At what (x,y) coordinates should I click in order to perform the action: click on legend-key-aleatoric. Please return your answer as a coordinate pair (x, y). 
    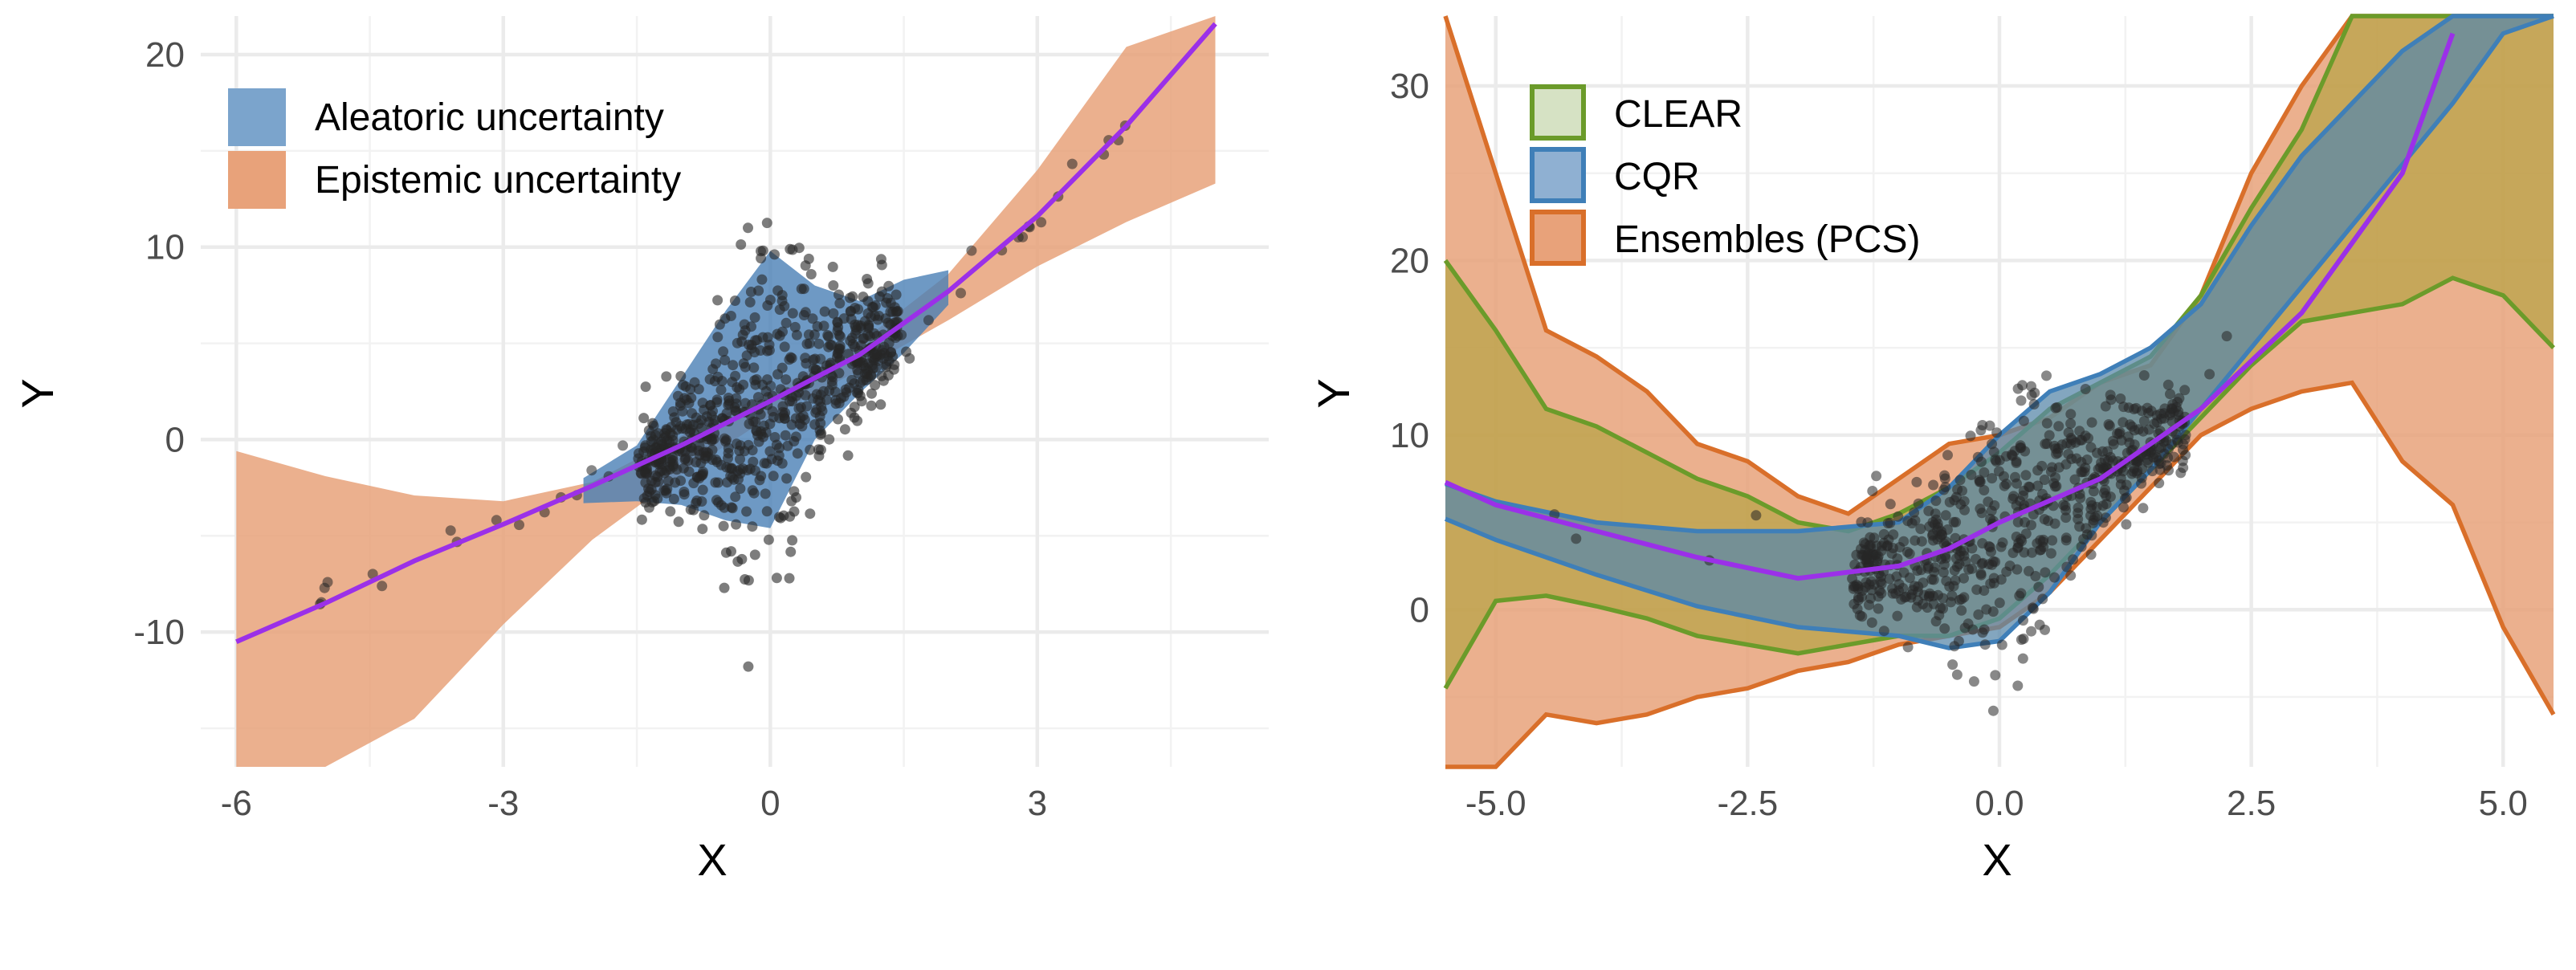
    Looking at the image, I should click on (257, 117).